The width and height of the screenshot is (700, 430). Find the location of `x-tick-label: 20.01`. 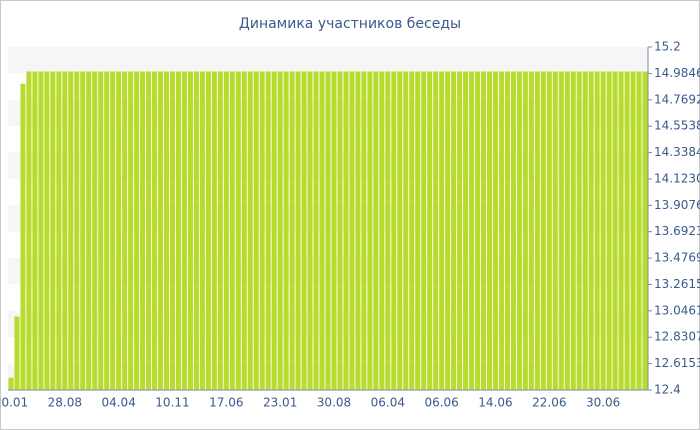

x-tick-label: 20.01 is located at coordinates (14, 403).